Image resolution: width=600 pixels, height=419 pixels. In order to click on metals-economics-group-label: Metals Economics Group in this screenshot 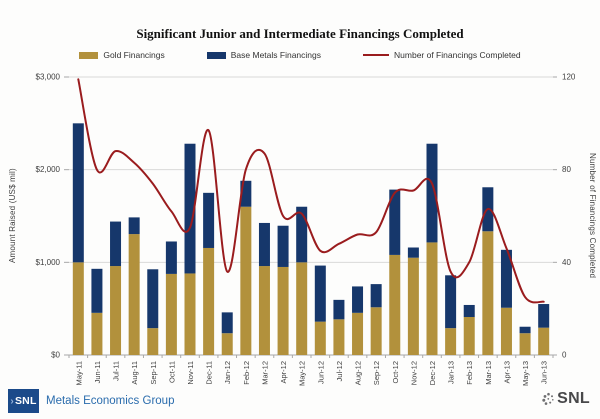, I will do `click(110, 401)`.